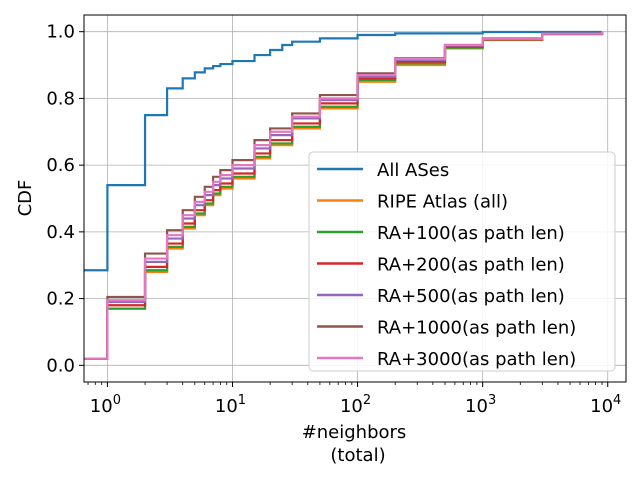  What do you see at coordinates (105, 405) in the screenshot?
I see `x-tick-label: 10⁰` at bounding box center [105, 405].